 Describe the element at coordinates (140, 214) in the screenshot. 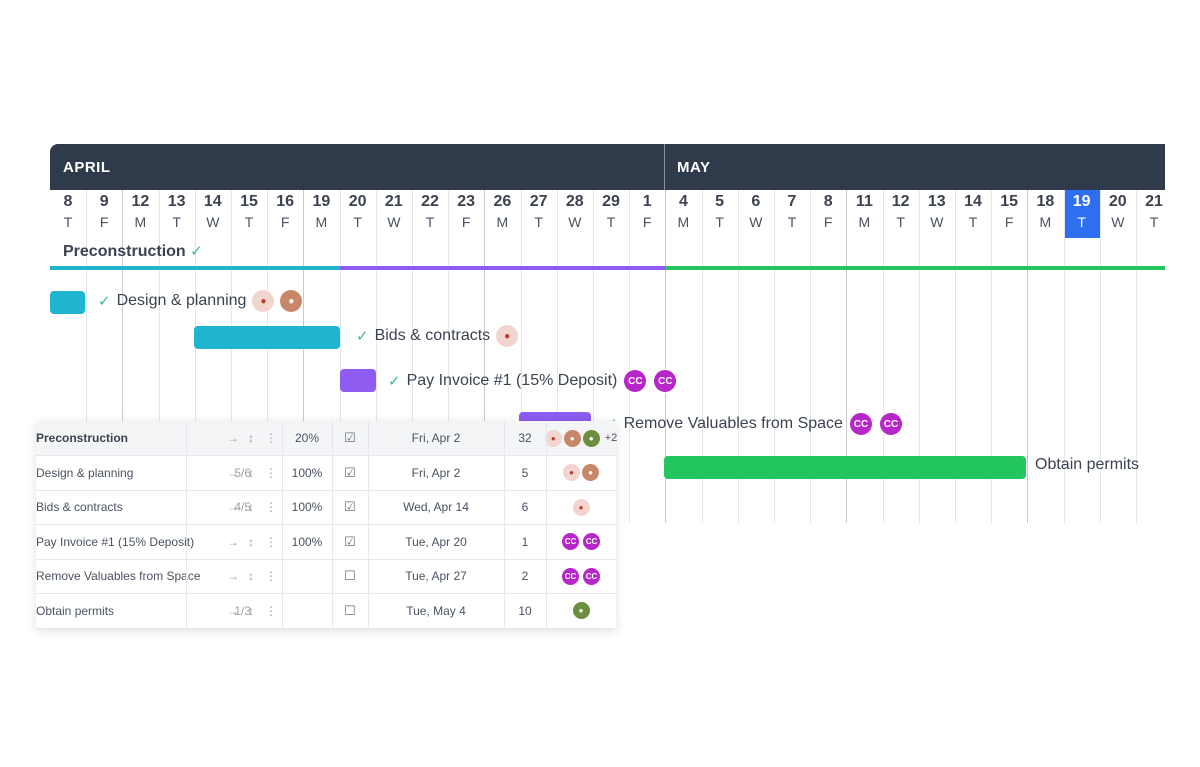

I see `day-column-header: 12 M` at that location.